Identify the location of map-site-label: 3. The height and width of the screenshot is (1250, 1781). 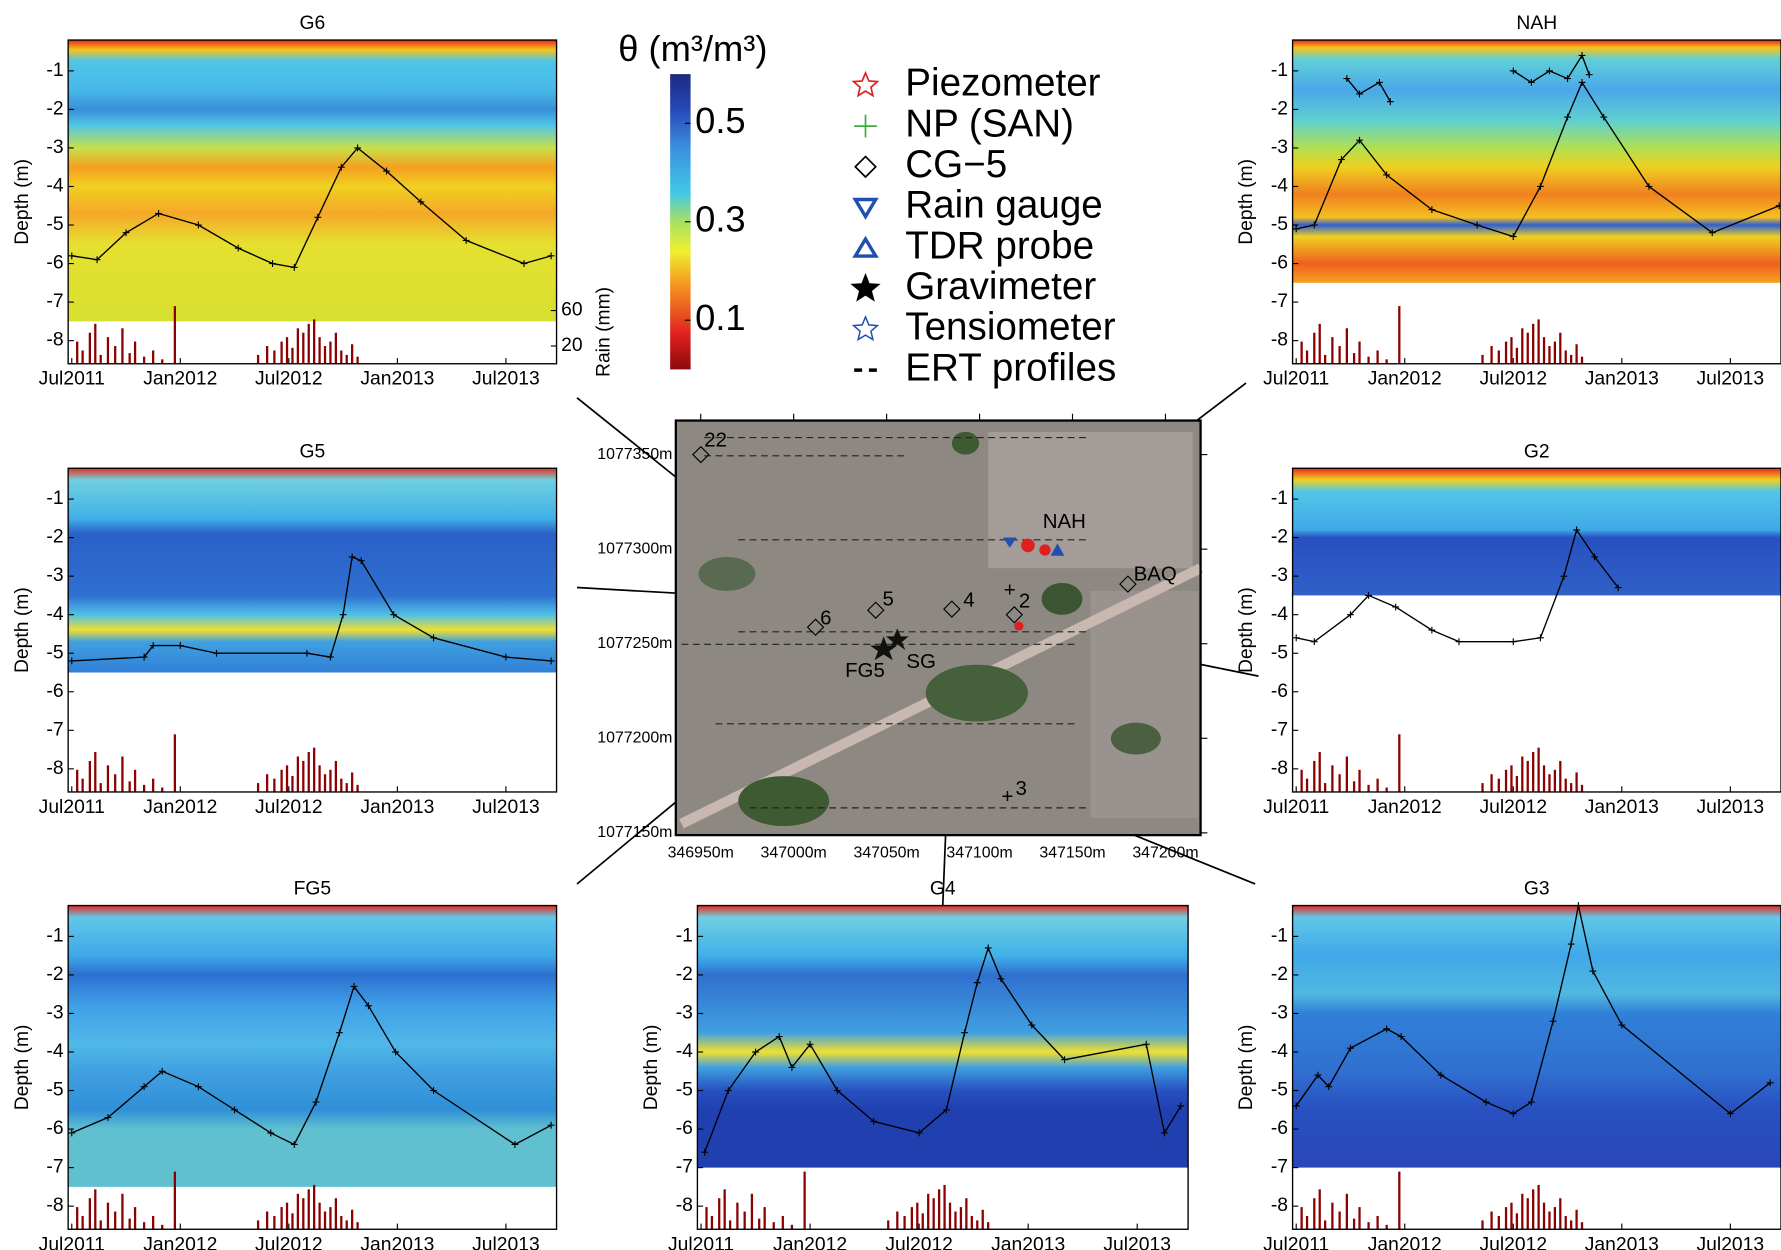
(1020, 788).